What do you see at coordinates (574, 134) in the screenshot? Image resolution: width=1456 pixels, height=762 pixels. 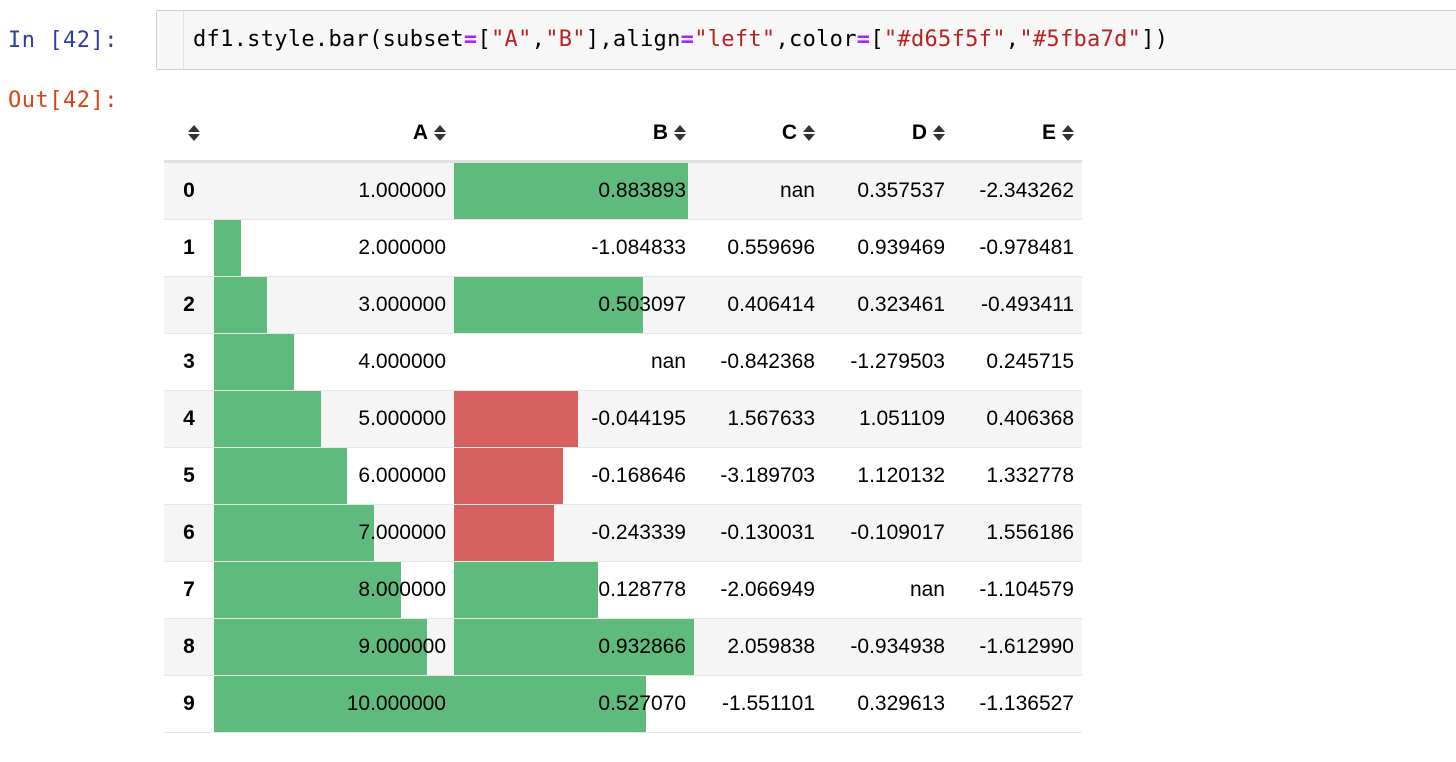 I see `column-header-b: B` at bounding box center [574, 134].